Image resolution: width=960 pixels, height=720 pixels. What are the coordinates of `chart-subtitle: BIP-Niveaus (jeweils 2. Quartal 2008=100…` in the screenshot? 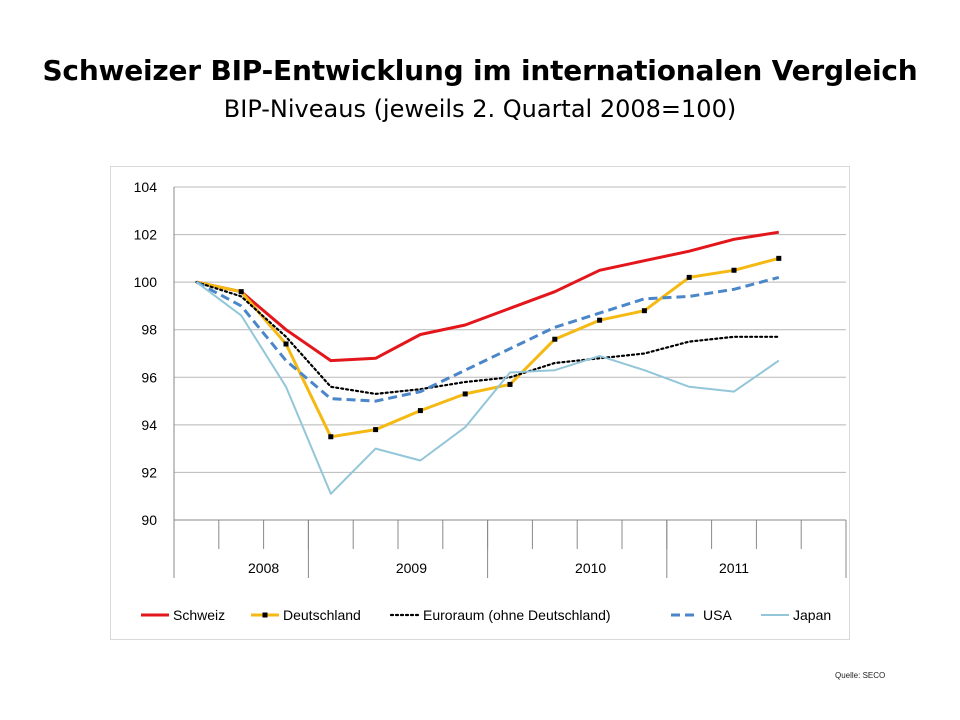 It's located at (480, 109).